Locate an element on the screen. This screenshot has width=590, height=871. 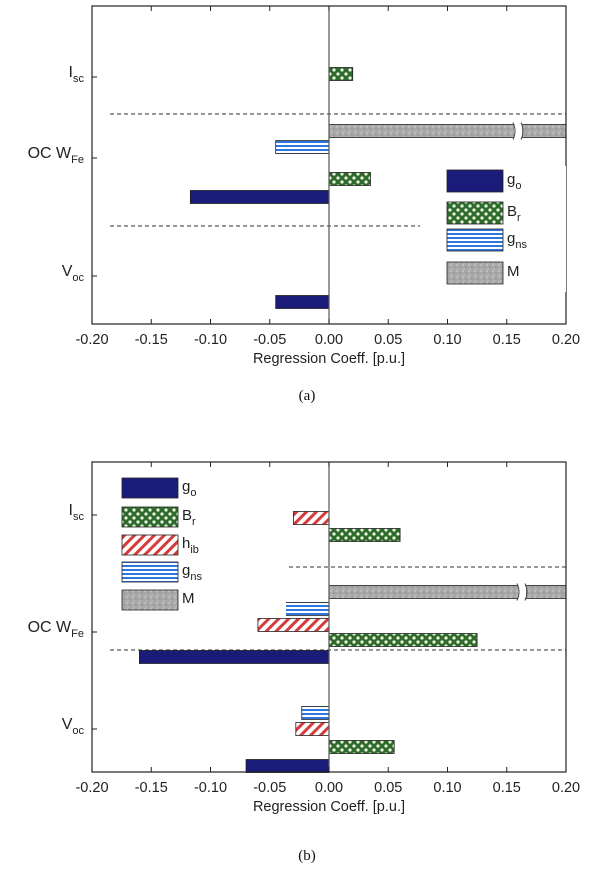
bar-gns-cat2 is located at coordinates (315, 713).